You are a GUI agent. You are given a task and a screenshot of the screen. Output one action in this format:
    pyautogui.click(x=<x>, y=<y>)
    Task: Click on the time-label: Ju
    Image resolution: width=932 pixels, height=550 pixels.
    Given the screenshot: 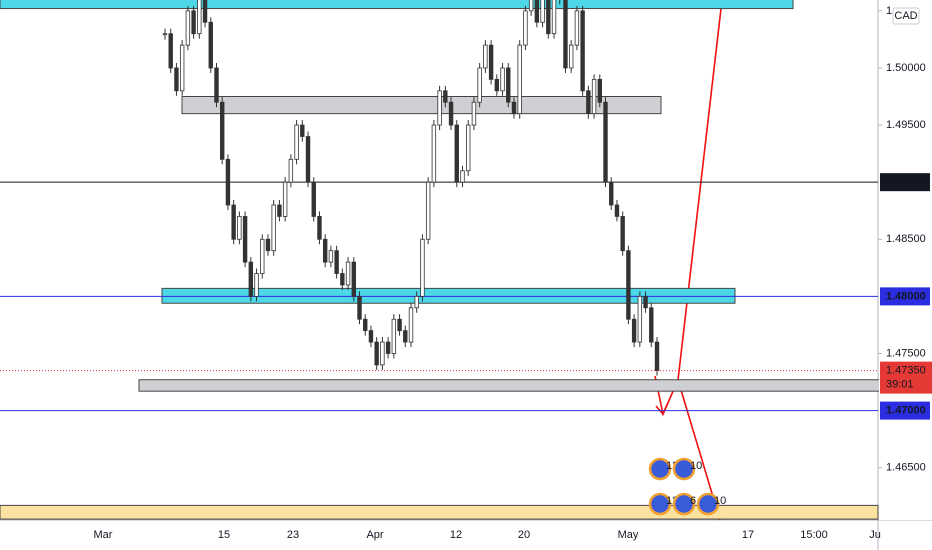 What is the action you would take?
    pyautogui.click(x=875, y=535)
    